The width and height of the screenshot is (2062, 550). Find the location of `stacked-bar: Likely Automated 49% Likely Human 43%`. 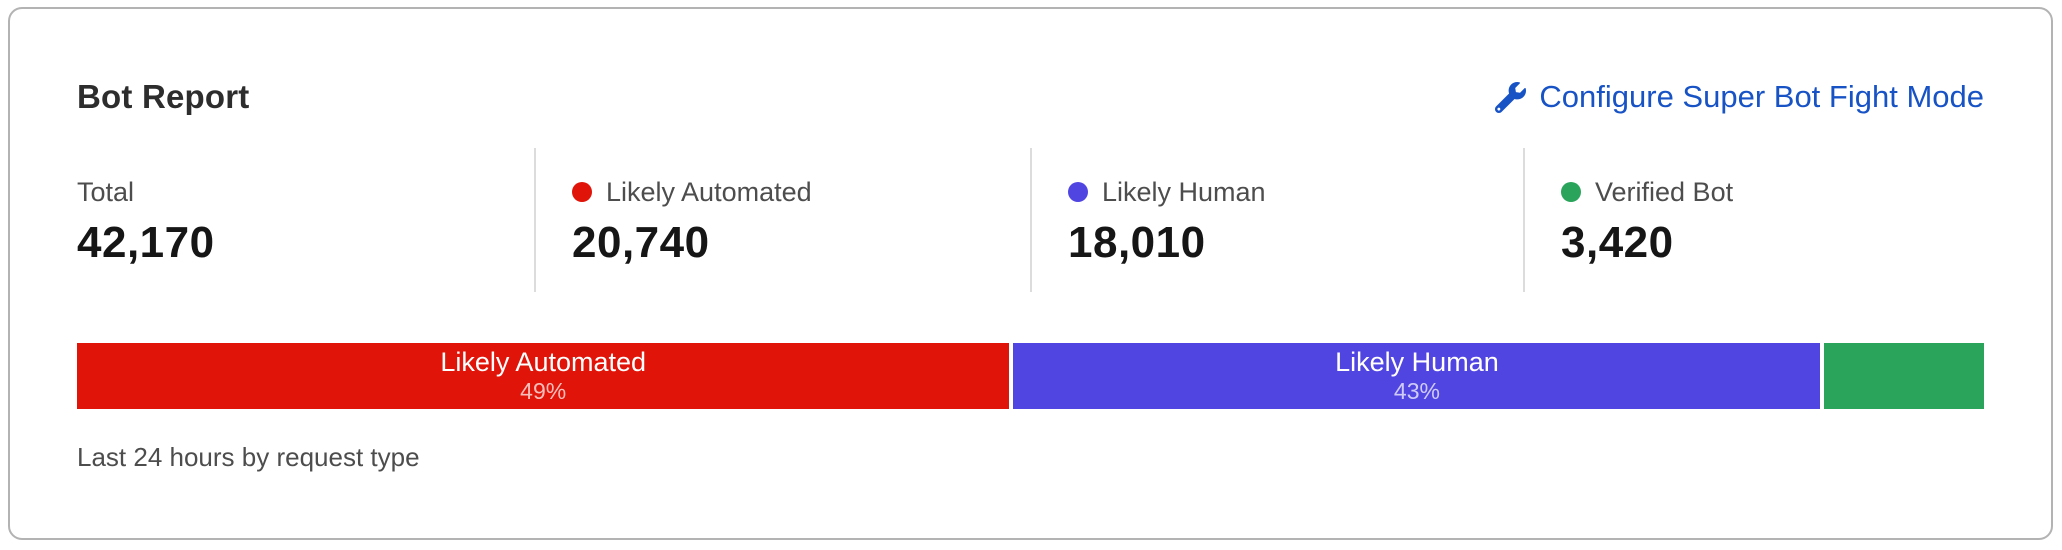

stacked-bar: Likely Automated 49% Likely Human 43% is located at coordinates (1030, 376).